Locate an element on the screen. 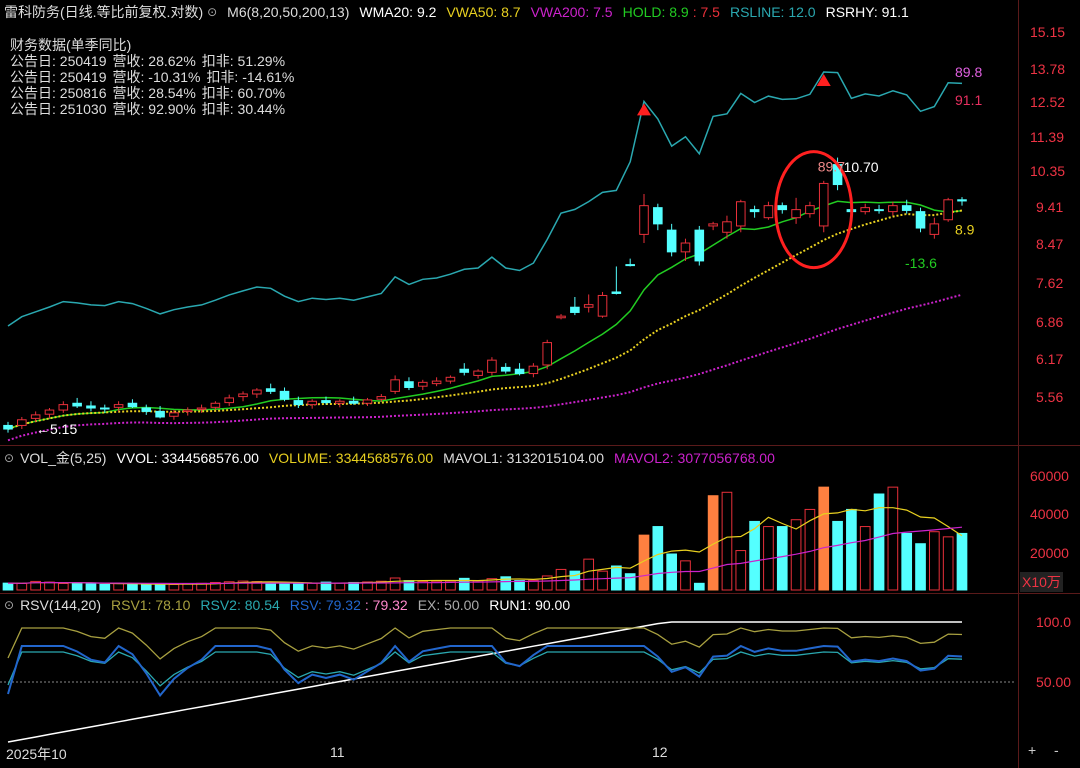 The width and height of the screenshot is (1080, 768). price-tick: 11.39 is located at coordinates (1047, 137).